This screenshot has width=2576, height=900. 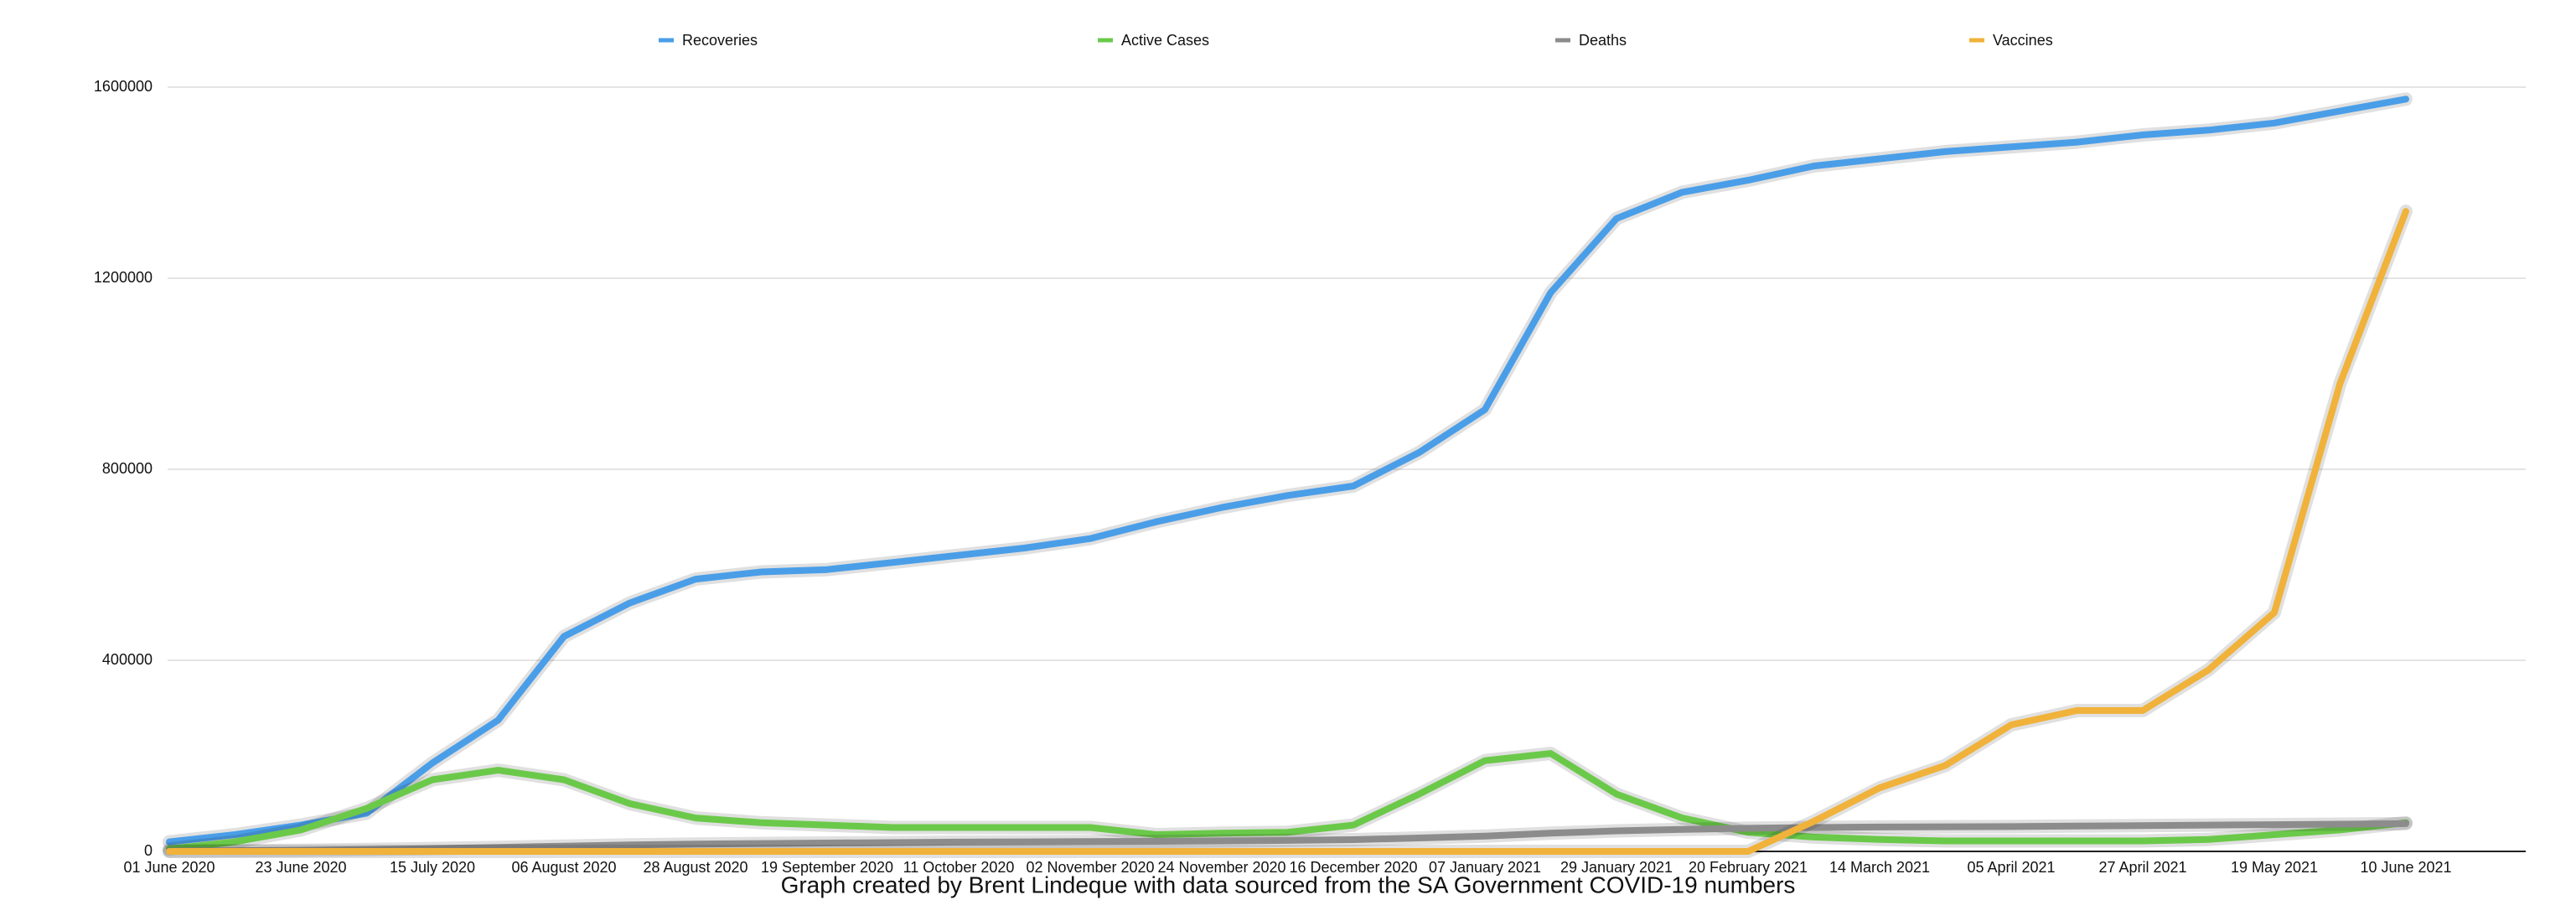 What do you see at coordinates (2142, 867) in the screenshot?
I see `x-tick-label: 27 April 2021` at bounding box center [2142, 867].